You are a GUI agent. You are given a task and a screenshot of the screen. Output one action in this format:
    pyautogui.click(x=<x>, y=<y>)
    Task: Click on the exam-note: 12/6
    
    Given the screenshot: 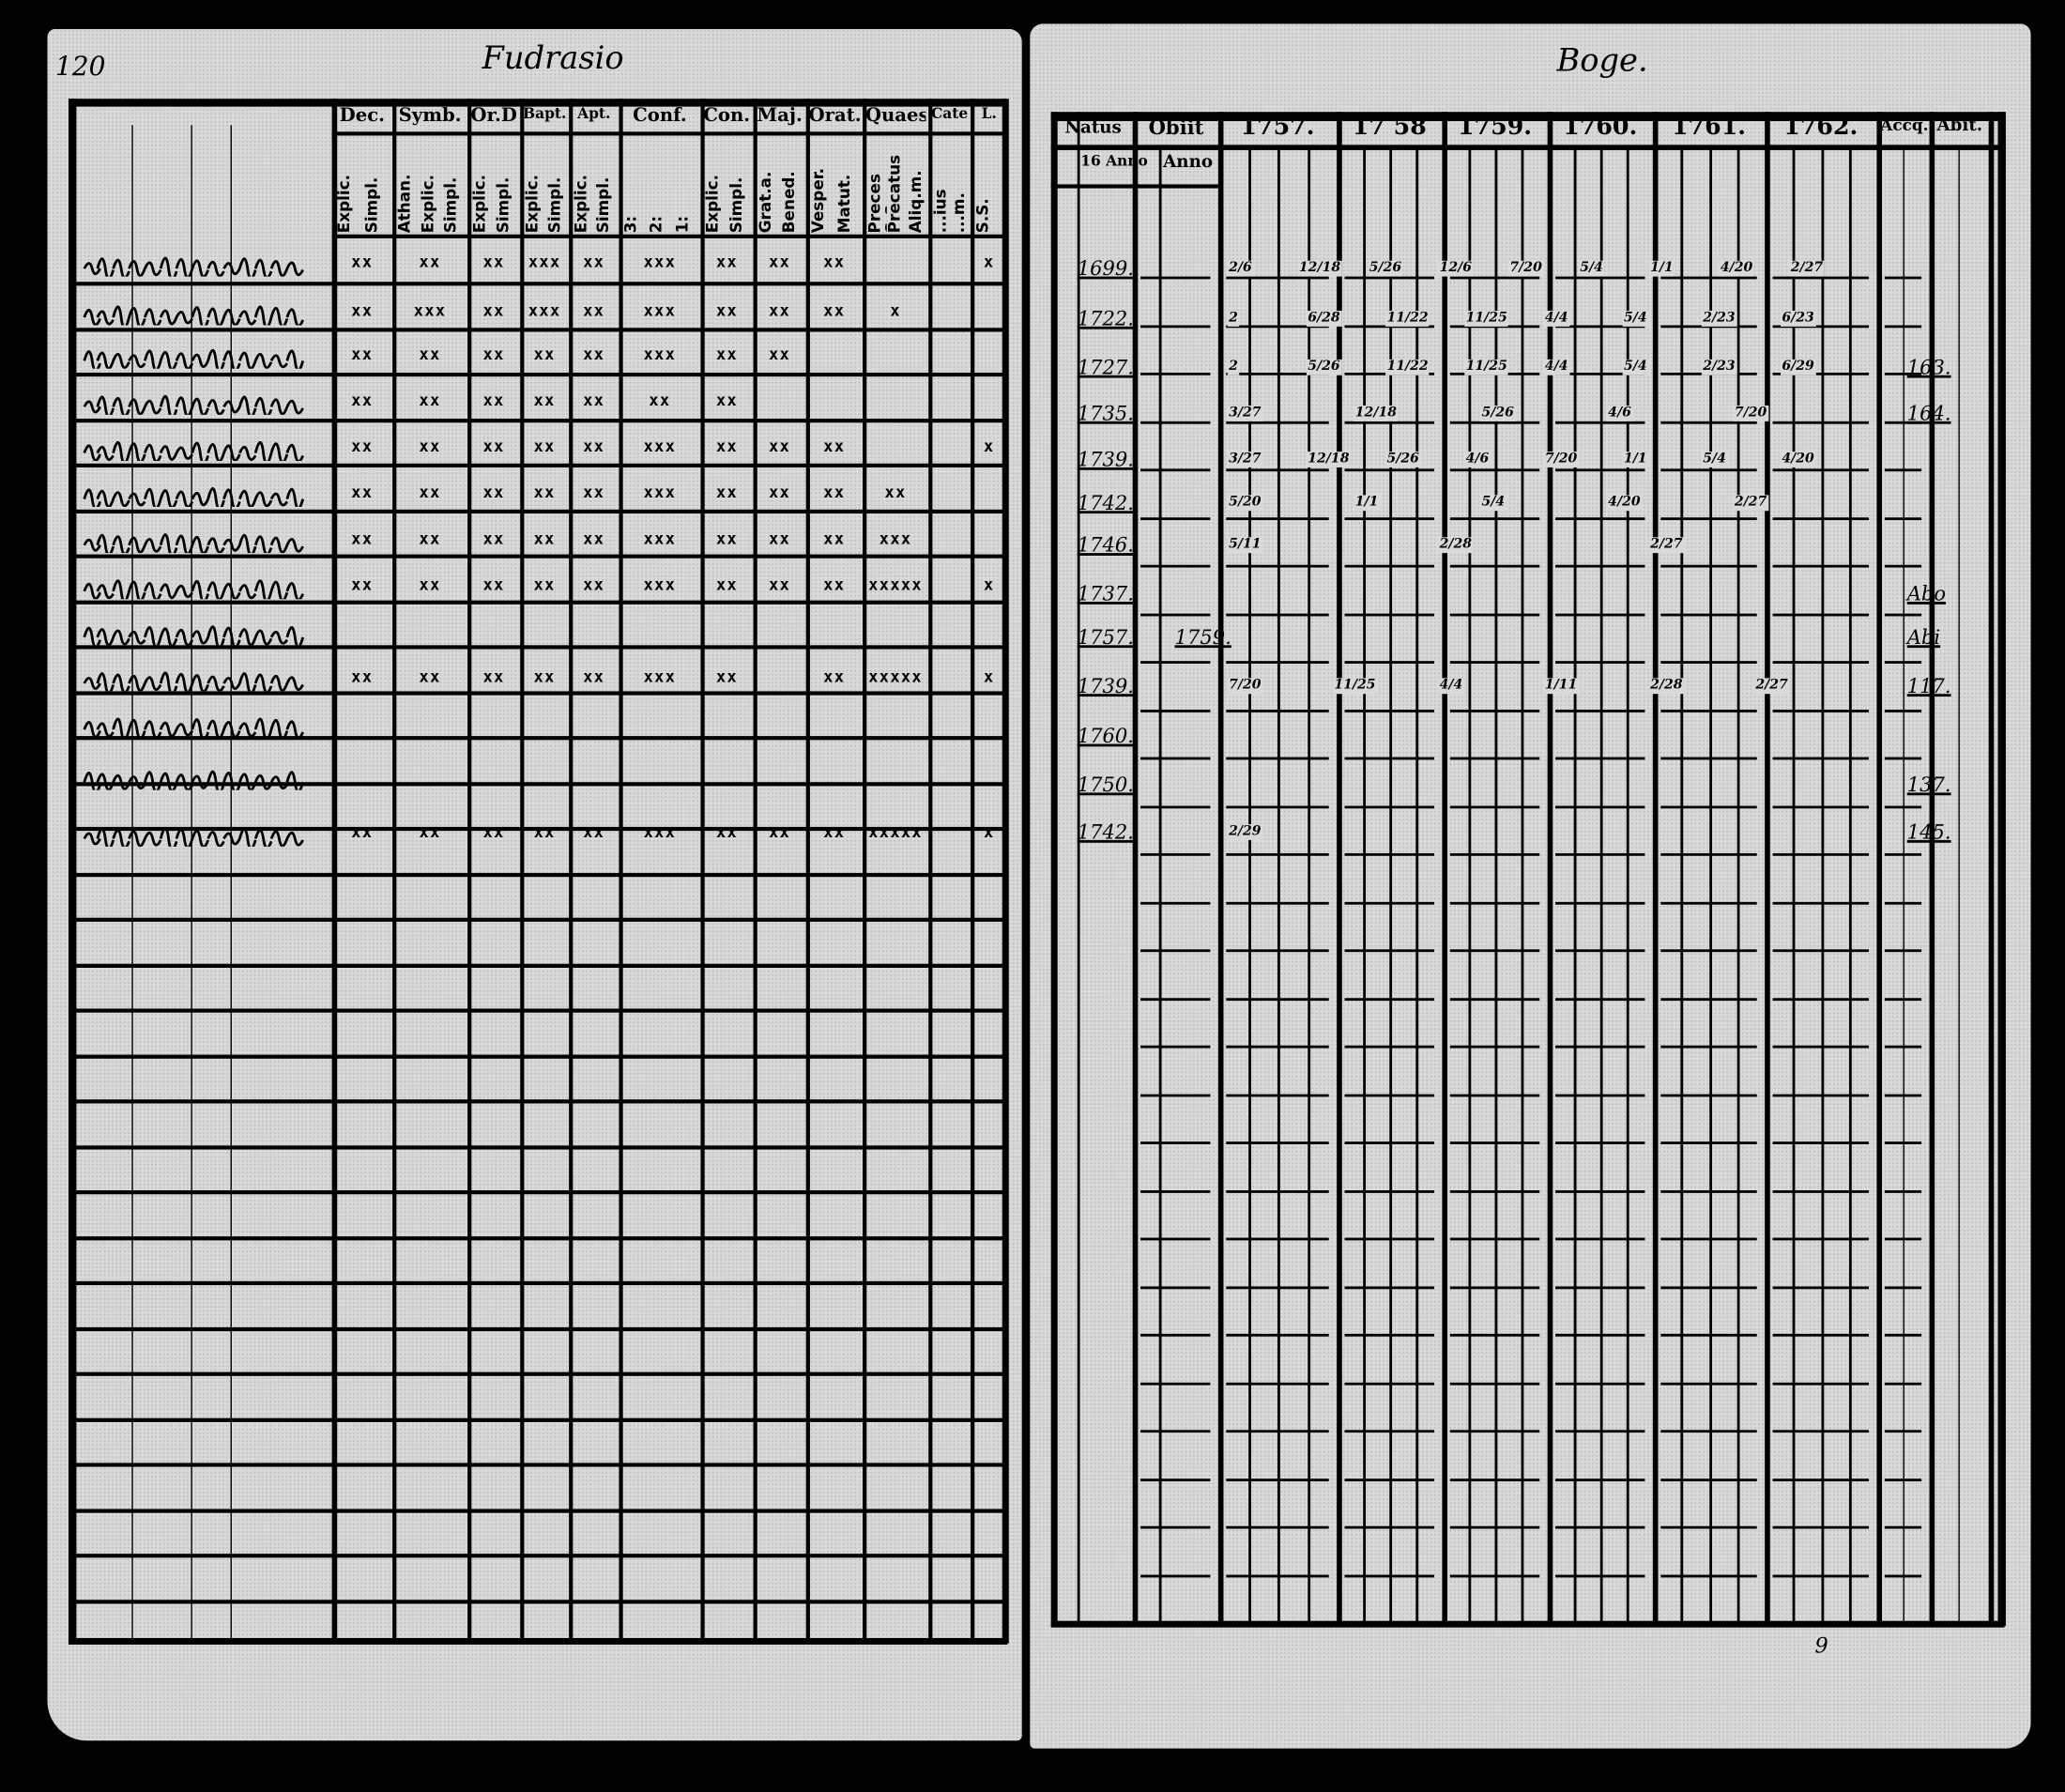 What is the action you would take?
    pyautogui.click(x=1456, y=268)
    